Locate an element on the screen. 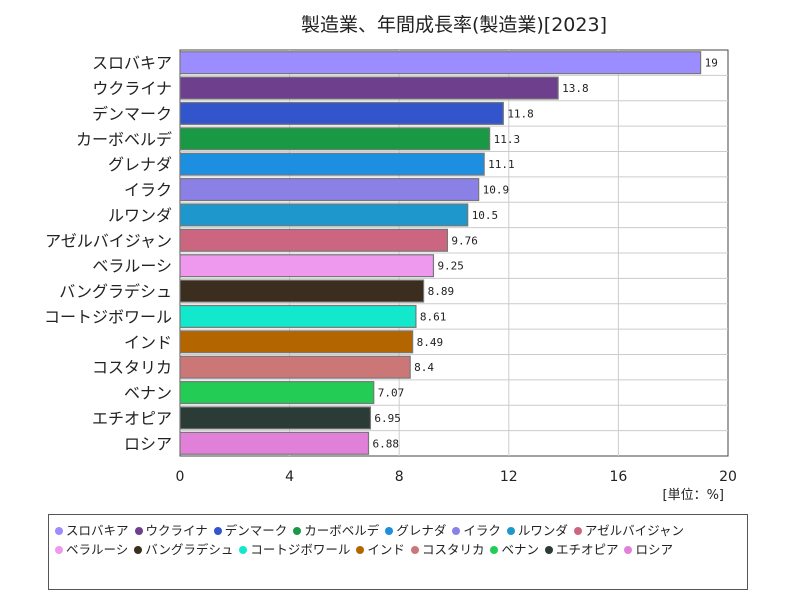 The height and width of the screenshot is (600, 800). value-label: 10.5 is located at coordinates (485, 215).